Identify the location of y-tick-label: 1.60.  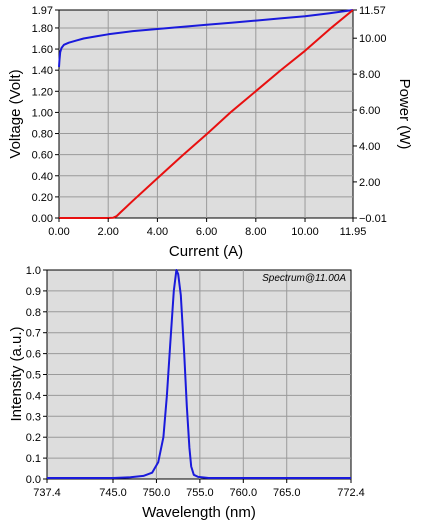
(42, 50).